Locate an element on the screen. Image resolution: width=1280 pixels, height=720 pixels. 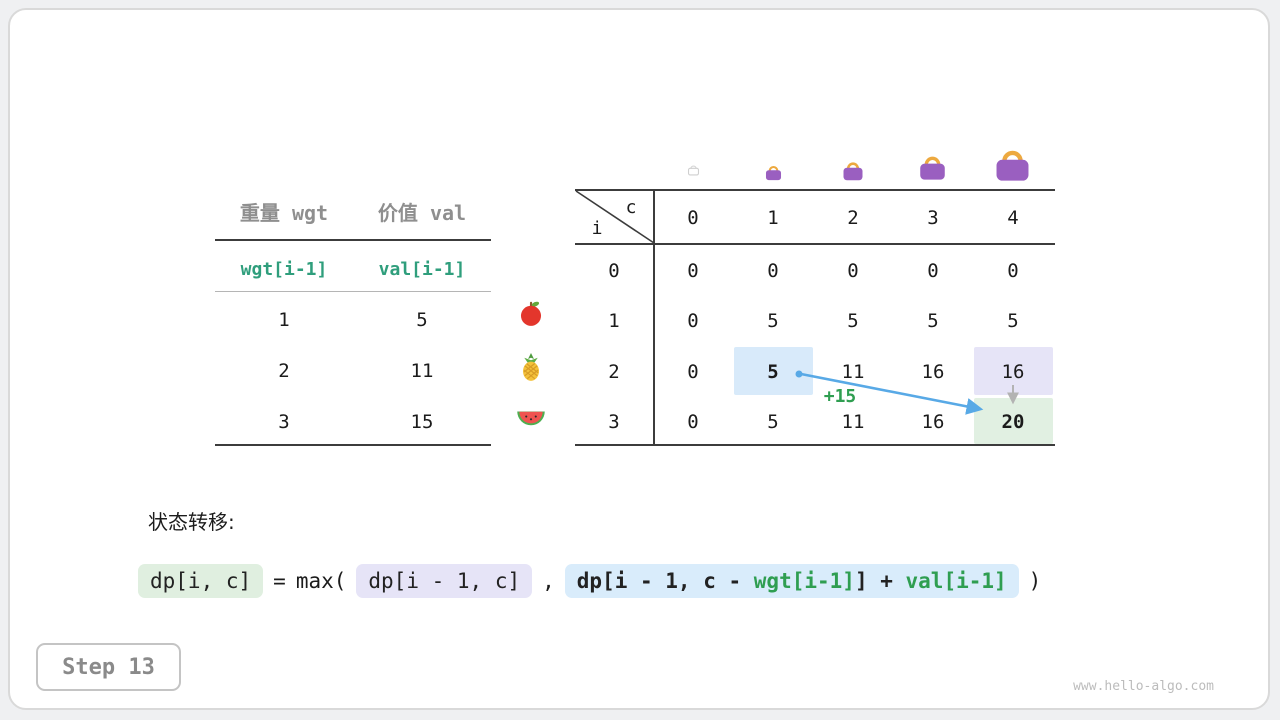
highlight-result-cell is located at coordinates (1013, 421).